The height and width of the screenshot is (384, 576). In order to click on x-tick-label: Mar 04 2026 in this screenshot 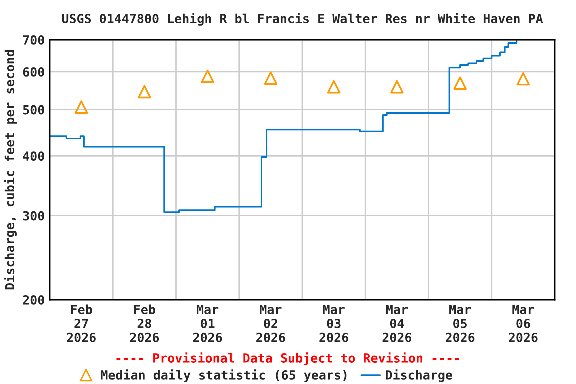, I will do `click(397, 323)`.